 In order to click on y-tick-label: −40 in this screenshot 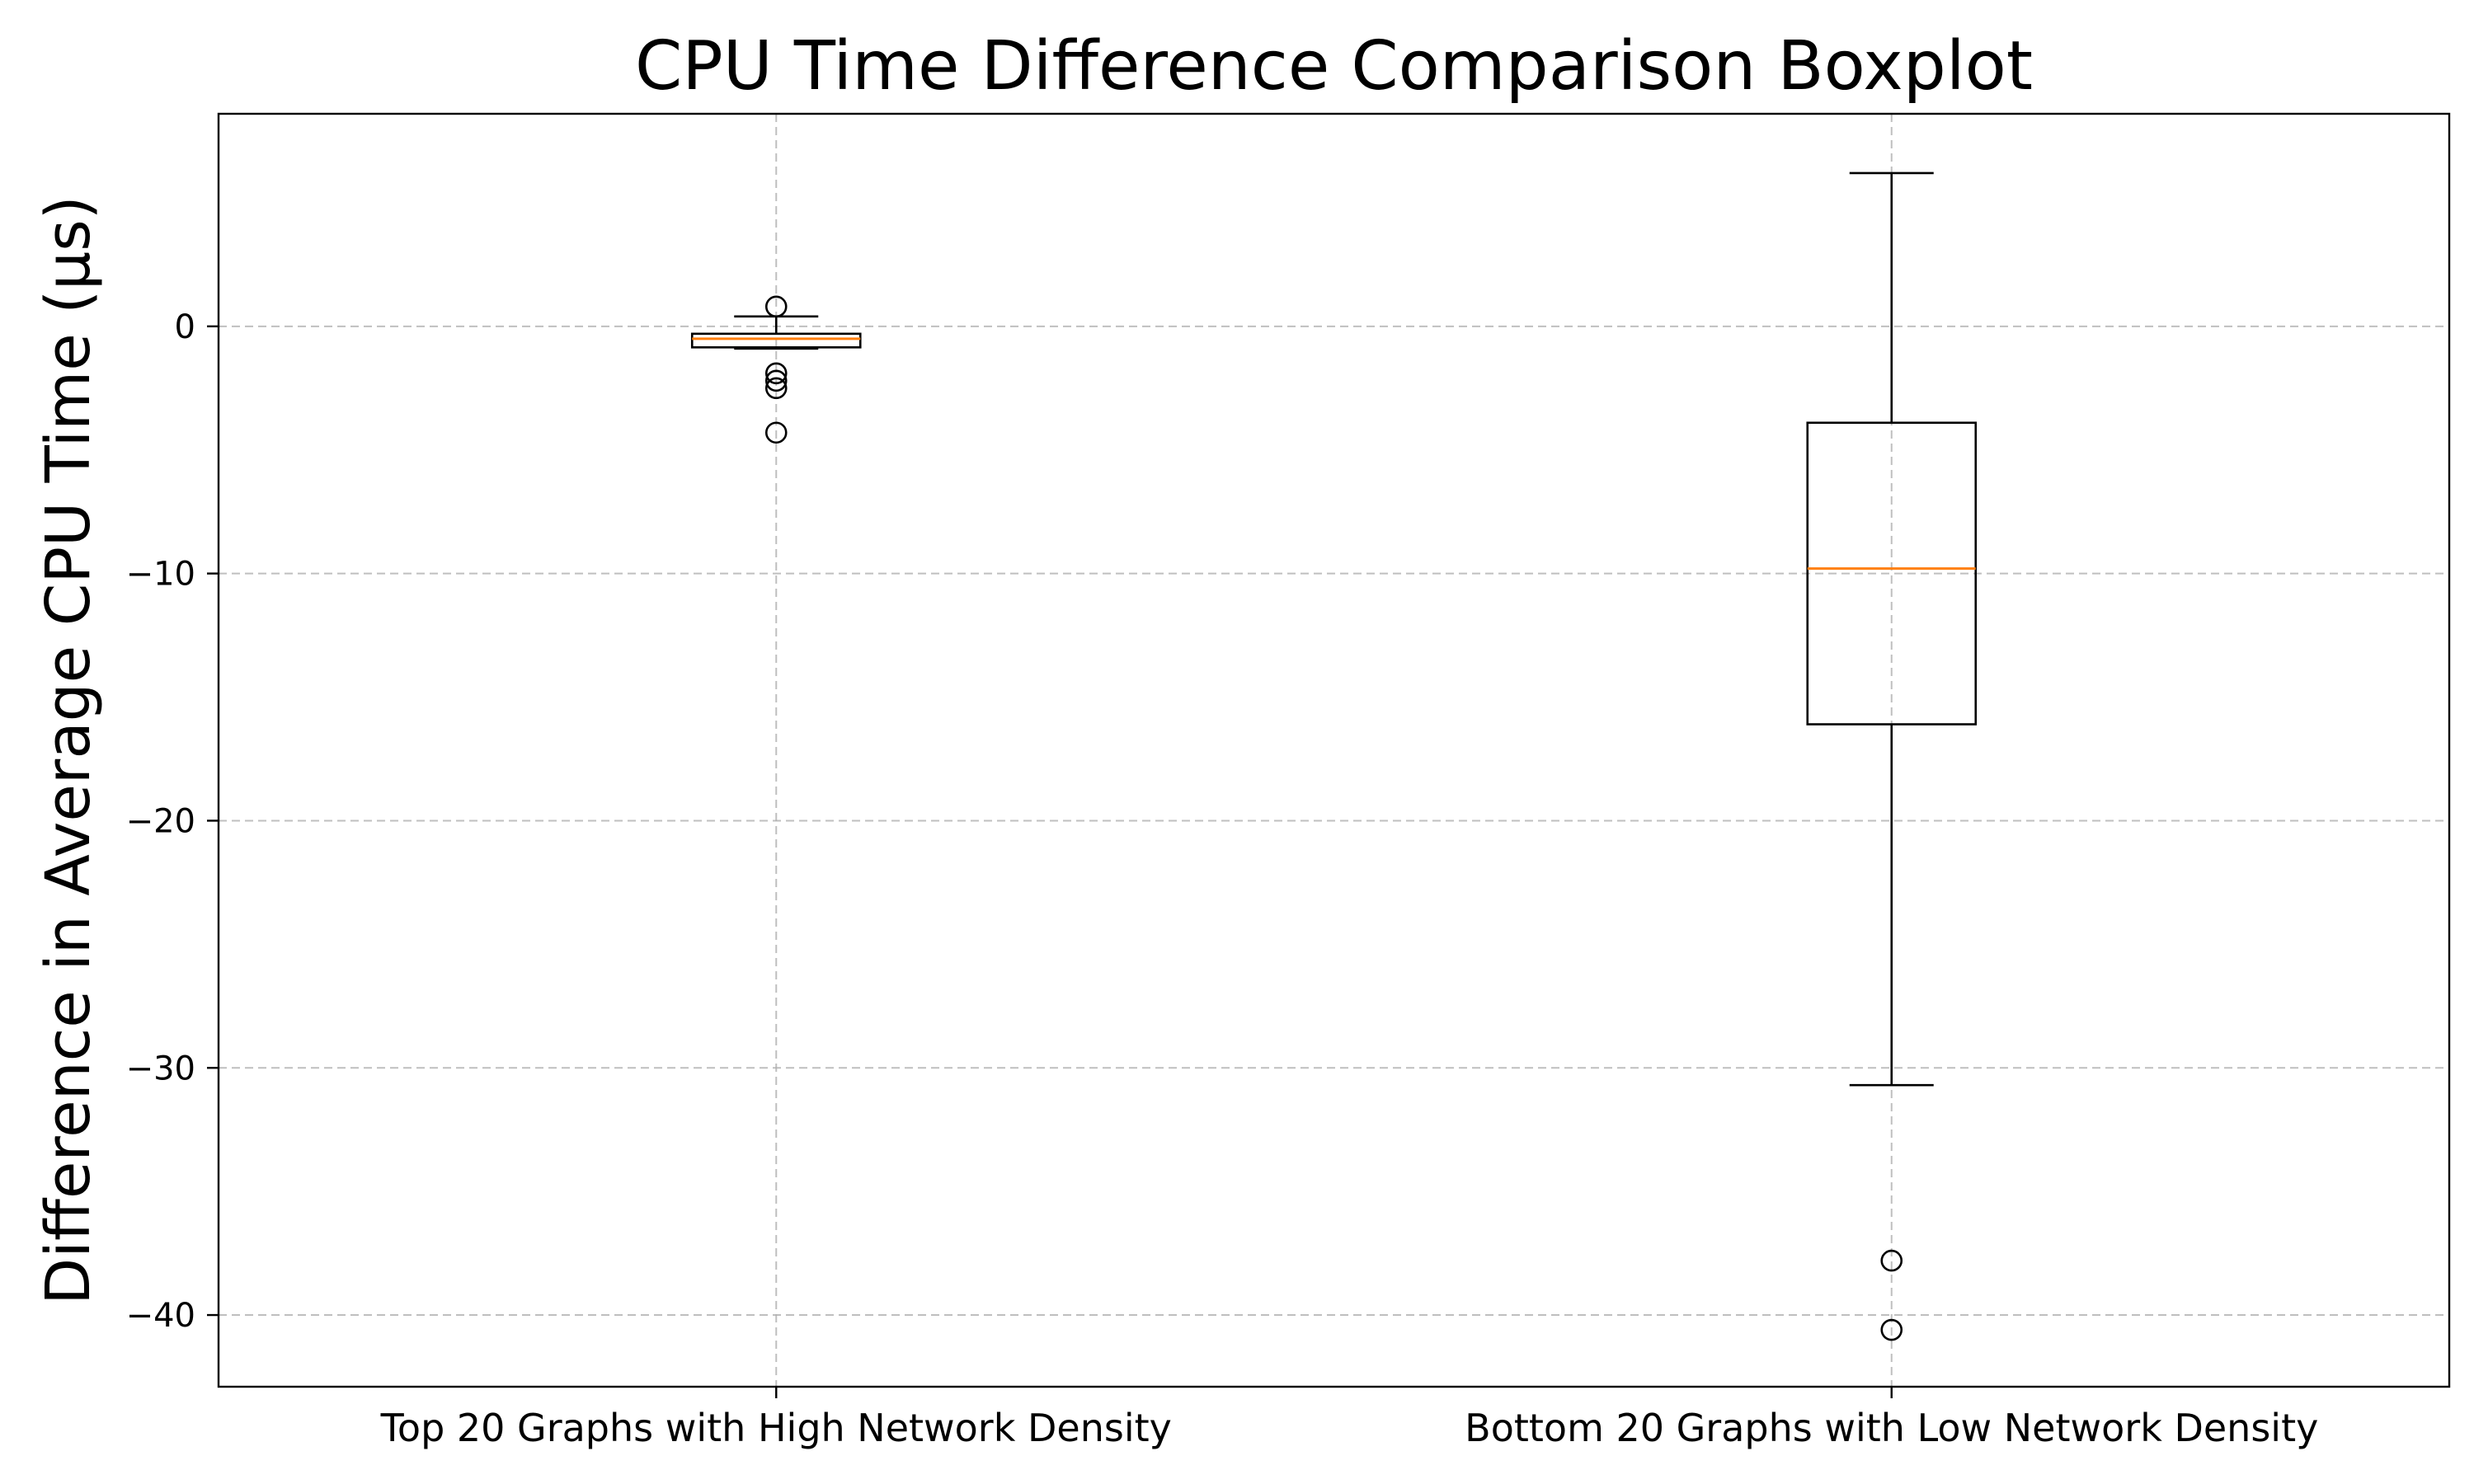, I will do `click(160, 1316)`.